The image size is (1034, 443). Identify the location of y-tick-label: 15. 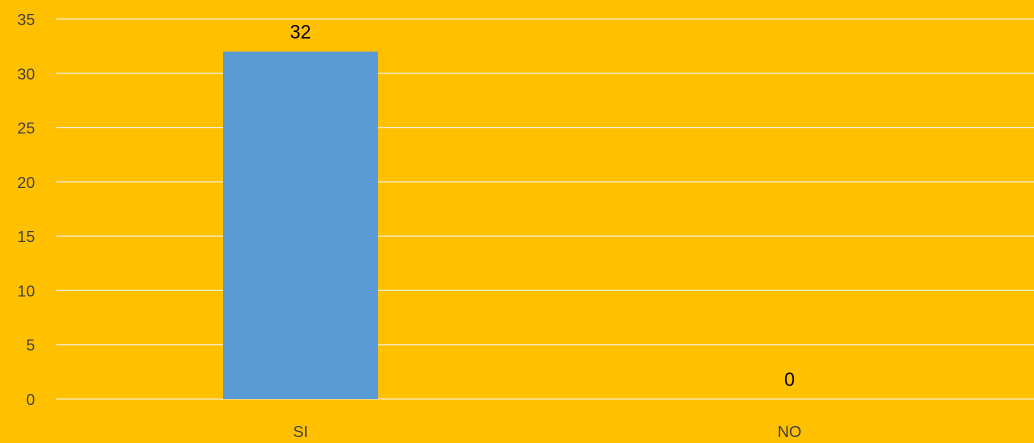
(26, 237).